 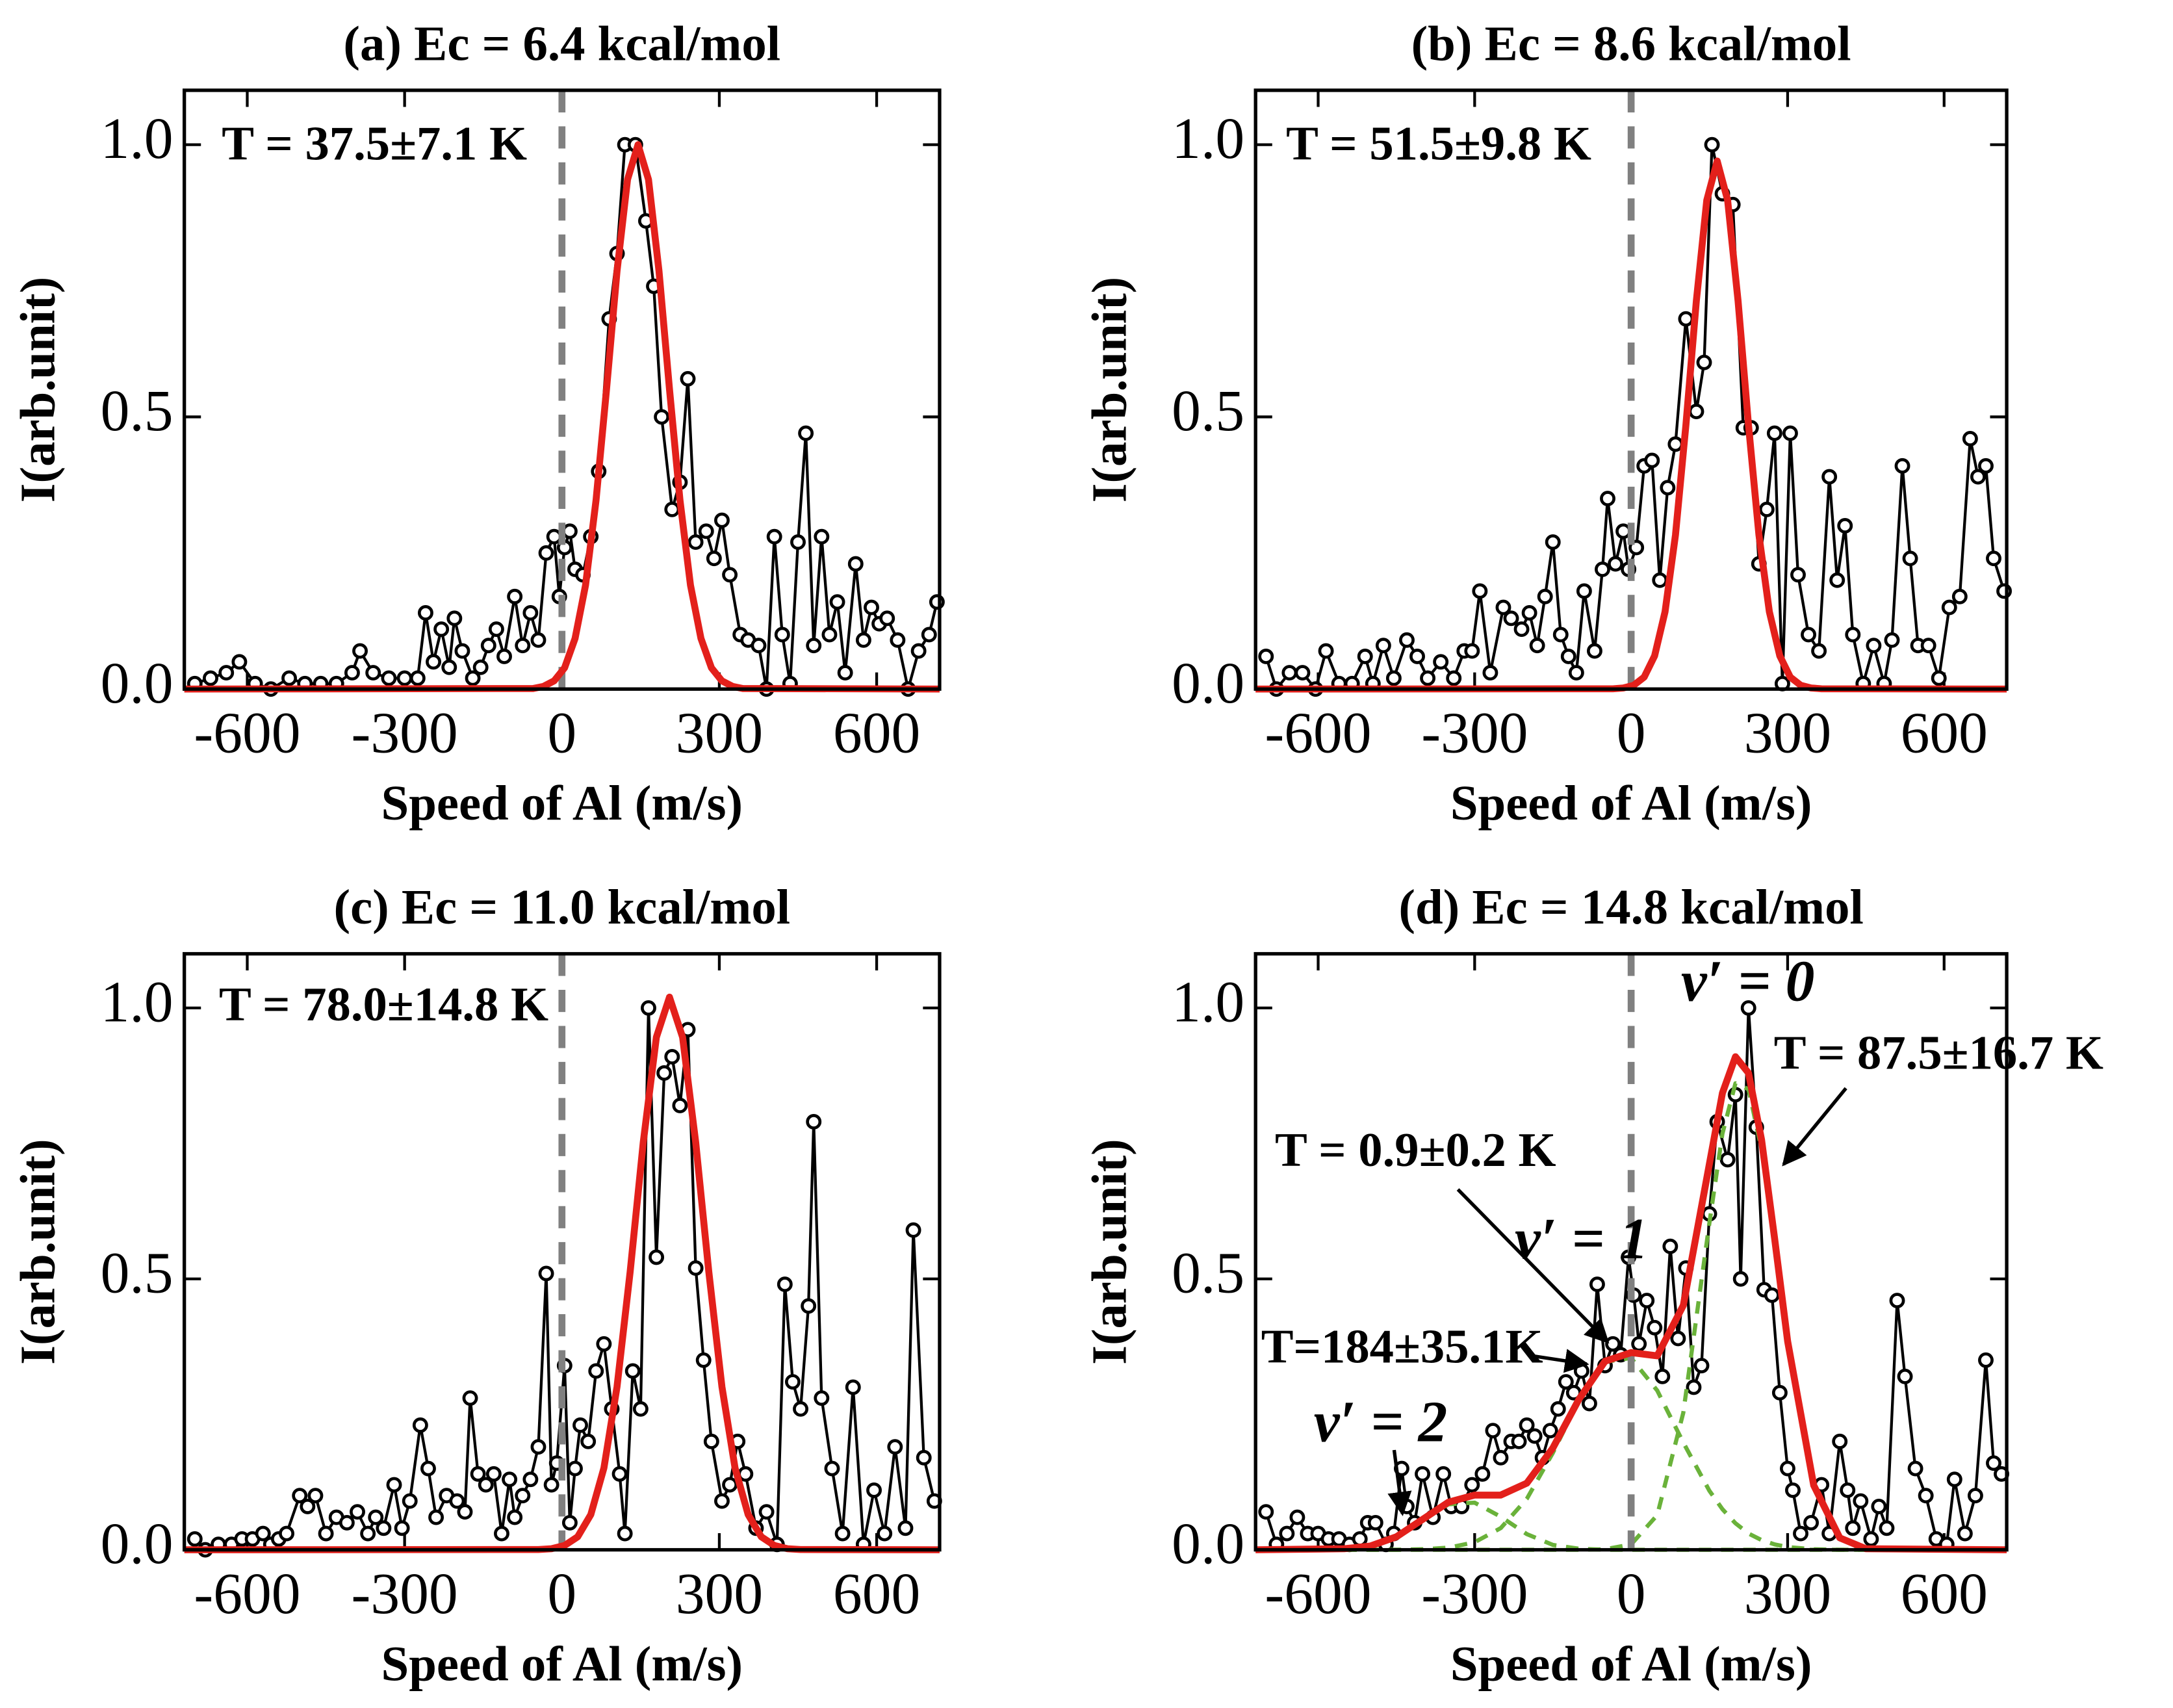 I want to click on annotation: T = 87.5±16.7 K, so click(x=1938, y=1053).